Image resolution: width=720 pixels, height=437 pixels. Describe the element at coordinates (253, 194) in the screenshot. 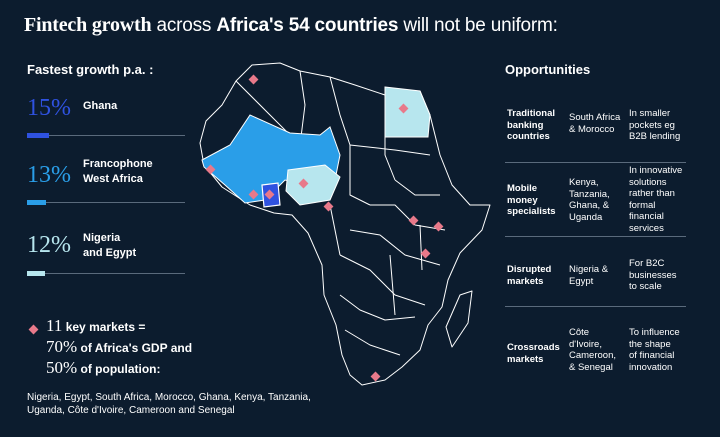

I see `cote-divoire-marker` at that location.